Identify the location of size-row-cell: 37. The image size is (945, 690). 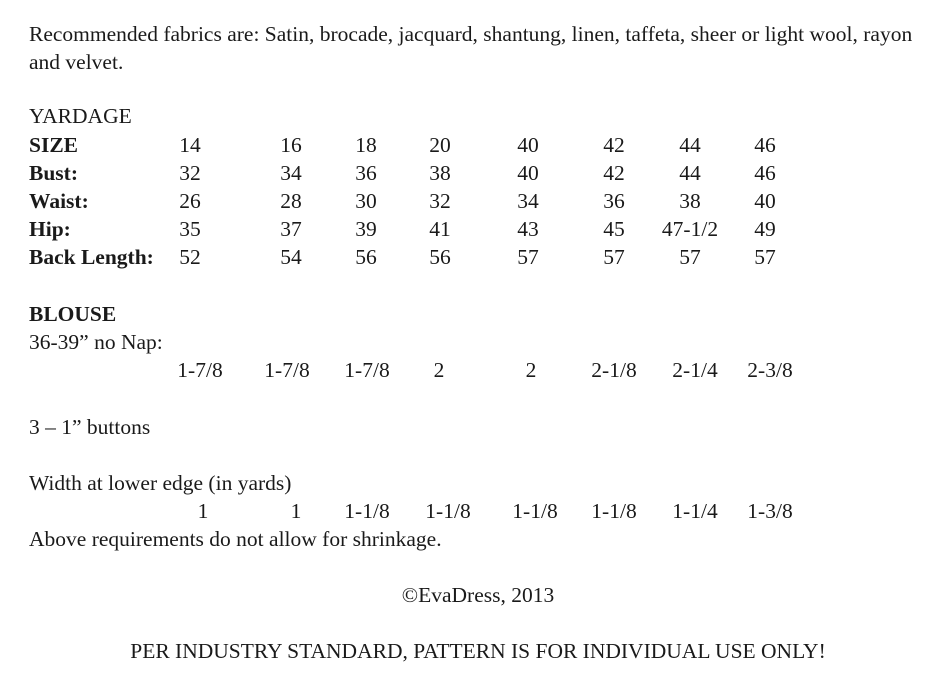
(291, 229).